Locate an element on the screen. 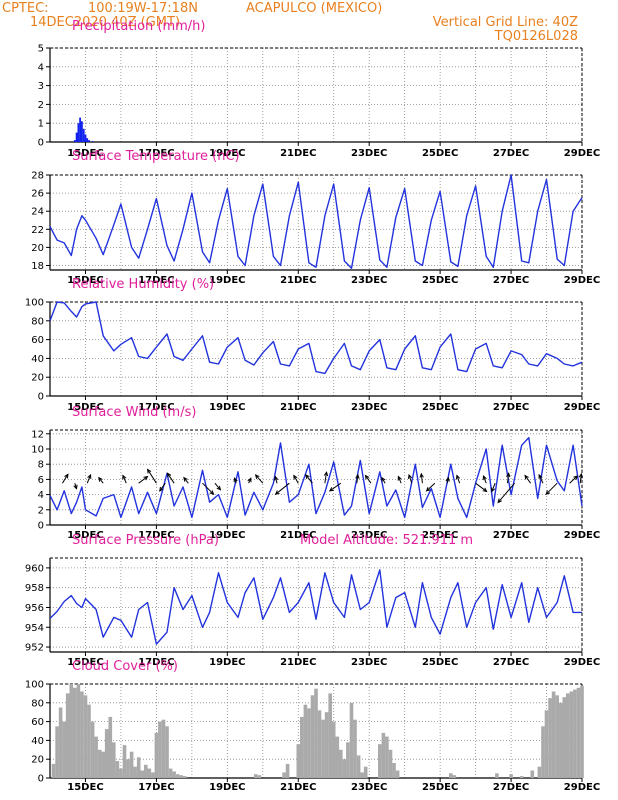 This screenshot has width=618, height=800. cloud-ytick-label: 20 is located at coordinates (37, 760).